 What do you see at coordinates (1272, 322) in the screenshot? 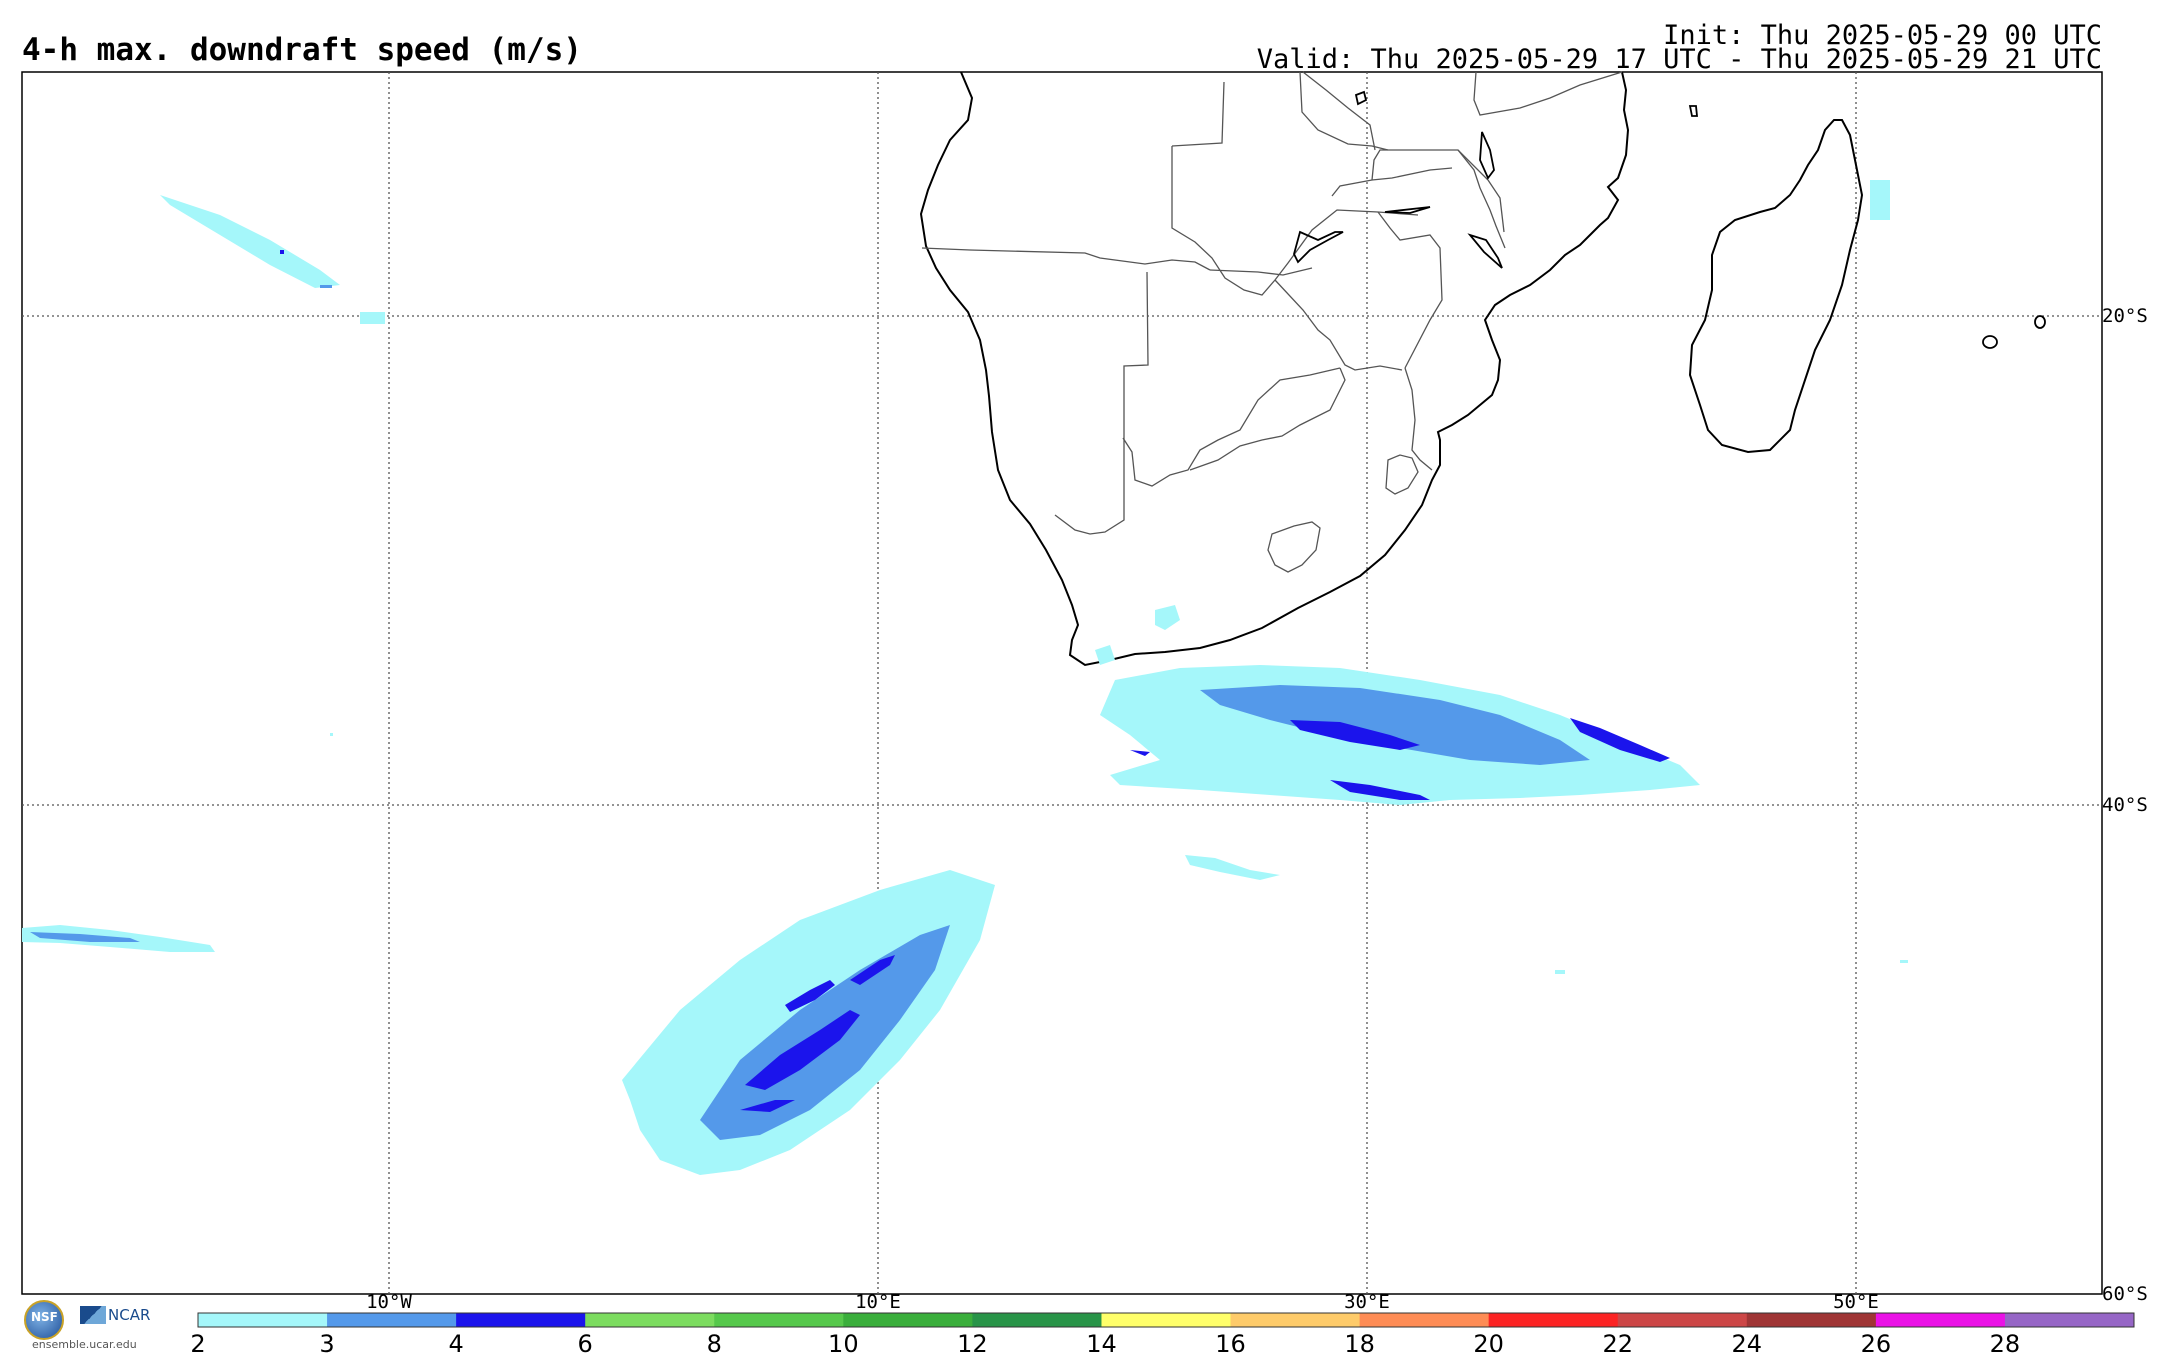
I see `country-borders` at bounding box center [1272, 322].